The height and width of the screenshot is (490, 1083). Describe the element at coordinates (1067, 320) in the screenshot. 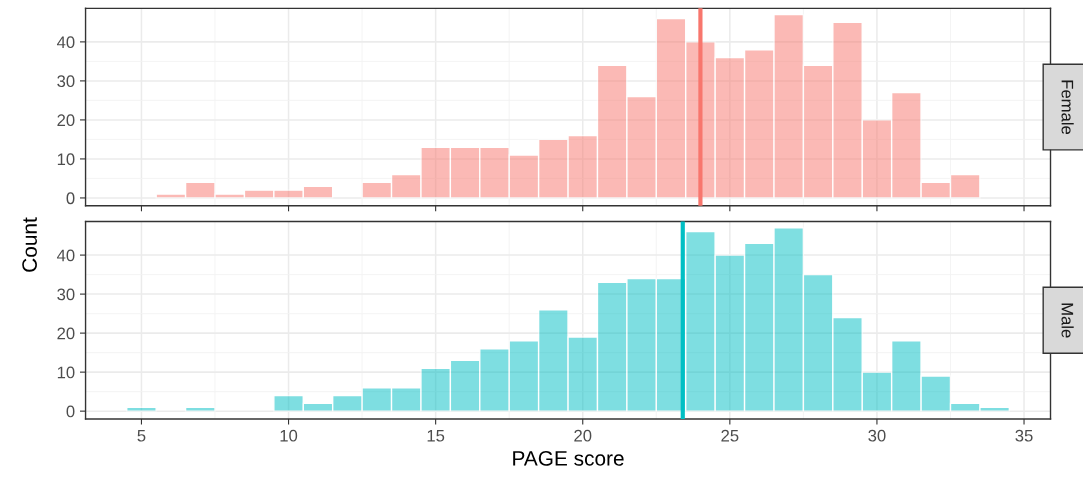

I see `text: Male` at that location.